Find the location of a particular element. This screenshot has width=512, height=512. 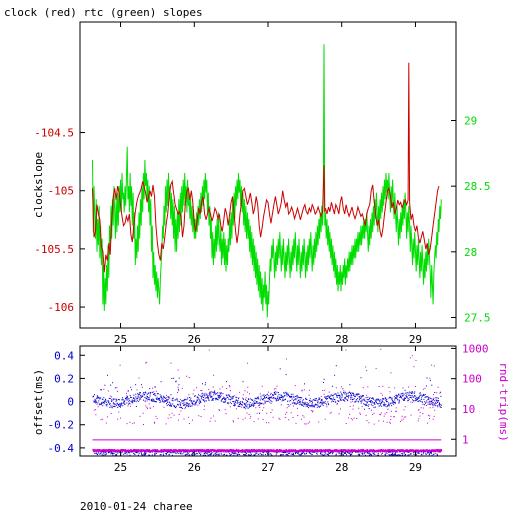

bottom-right-tick-label: 10 is located at coordinates (468, 409).